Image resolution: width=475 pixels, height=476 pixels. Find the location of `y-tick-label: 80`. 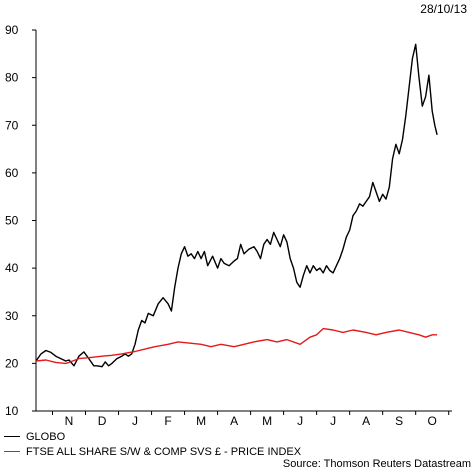

y-tick-label: 80 is located at coordinates (12, 78).